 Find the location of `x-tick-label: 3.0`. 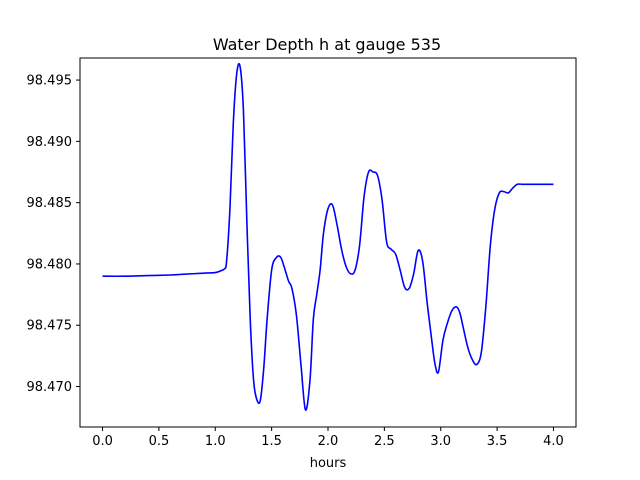

x-tick-label: 3.0 is located at coordinates (440, 441).